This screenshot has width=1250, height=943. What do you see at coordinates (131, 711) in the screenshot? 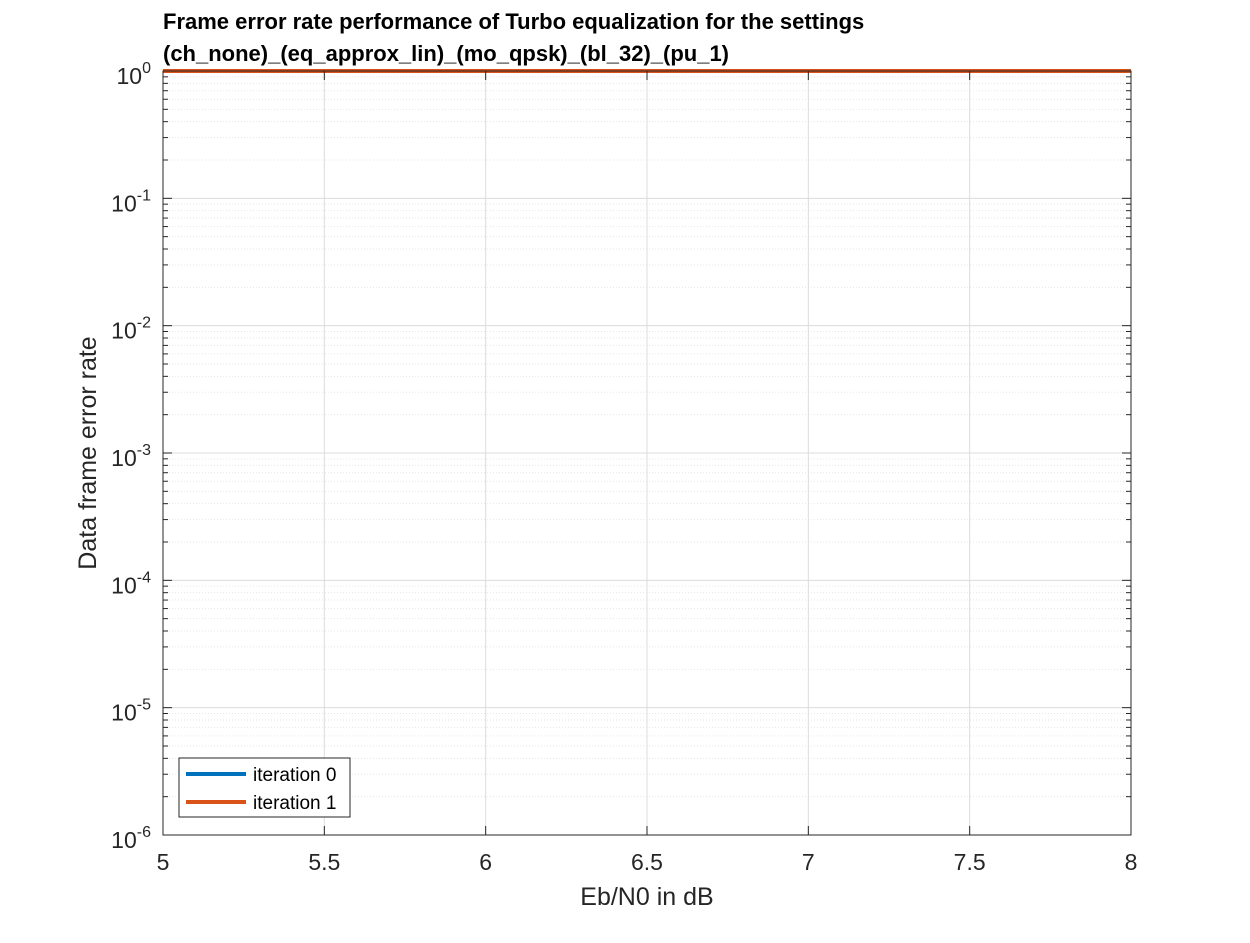
I see `y-tick-label: 10⁻⁵` at bounding box center [131, 711].